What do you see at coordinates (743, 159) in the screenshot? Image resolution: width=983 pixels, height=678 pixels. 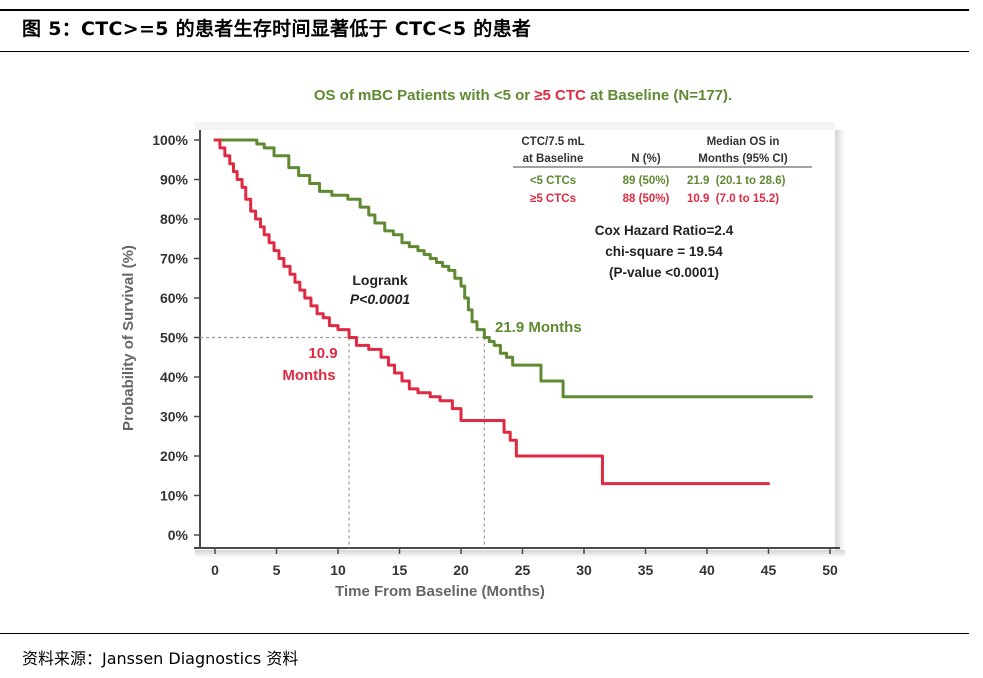 I see `table-header-median-line2: Months (95% CI)` at bounding box center [743, 159].